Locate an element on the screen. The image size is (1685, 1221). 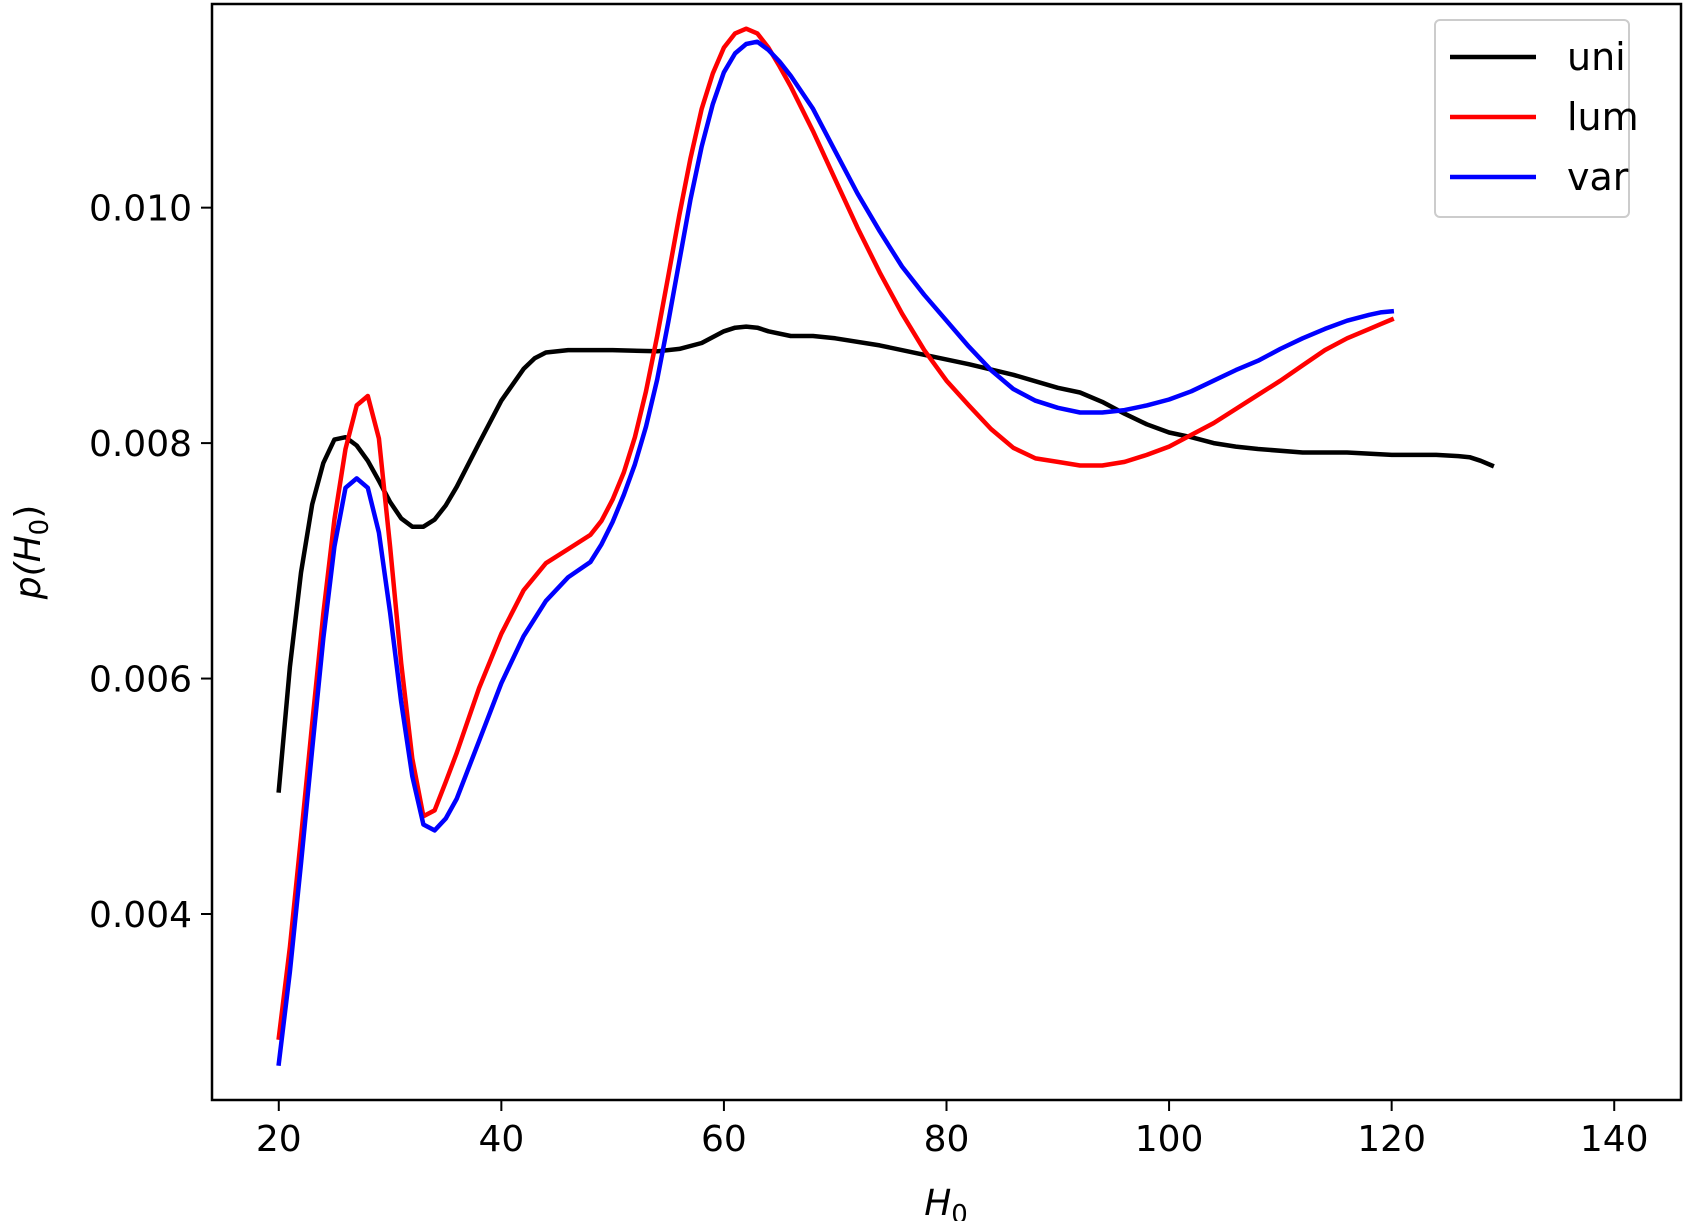
legend-label-var: var is located at coordinates (1598, 177).